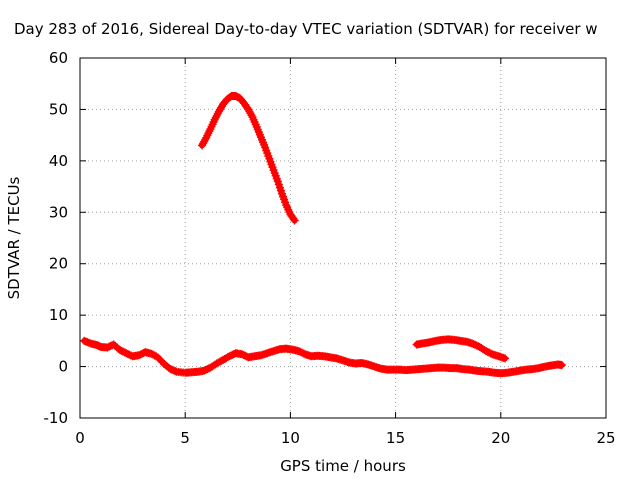  Describe the element at coordinates (500, 438) in the screenshot. I see `x-tick-label: 20` at that location.